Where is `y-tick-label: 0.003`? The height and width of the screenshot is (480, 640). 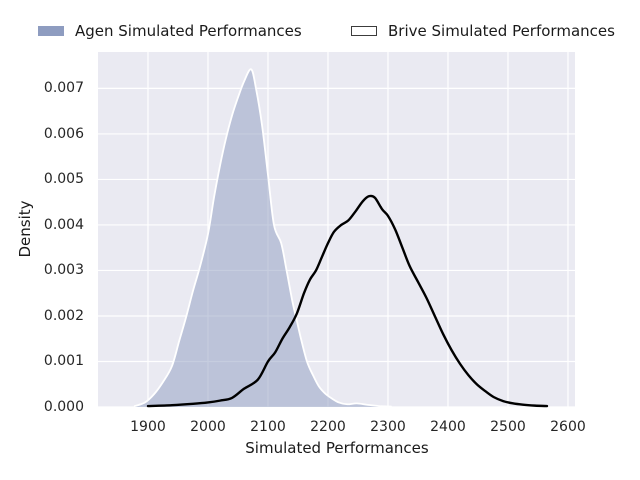 y-tick-label: 0.003 is located at coordinates (63, 270).